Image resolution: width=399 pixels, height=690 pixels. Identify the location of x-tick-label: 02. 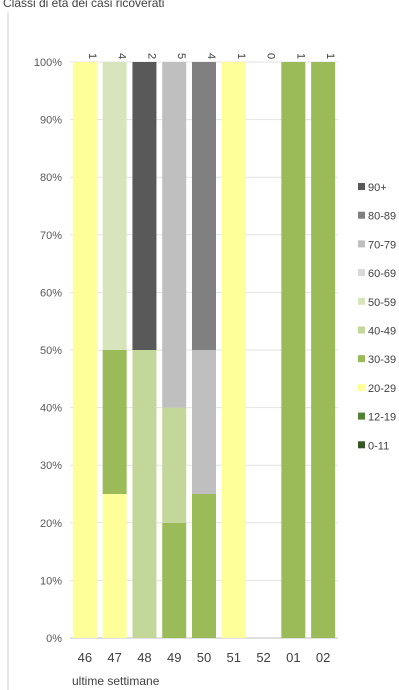
(323, 657).